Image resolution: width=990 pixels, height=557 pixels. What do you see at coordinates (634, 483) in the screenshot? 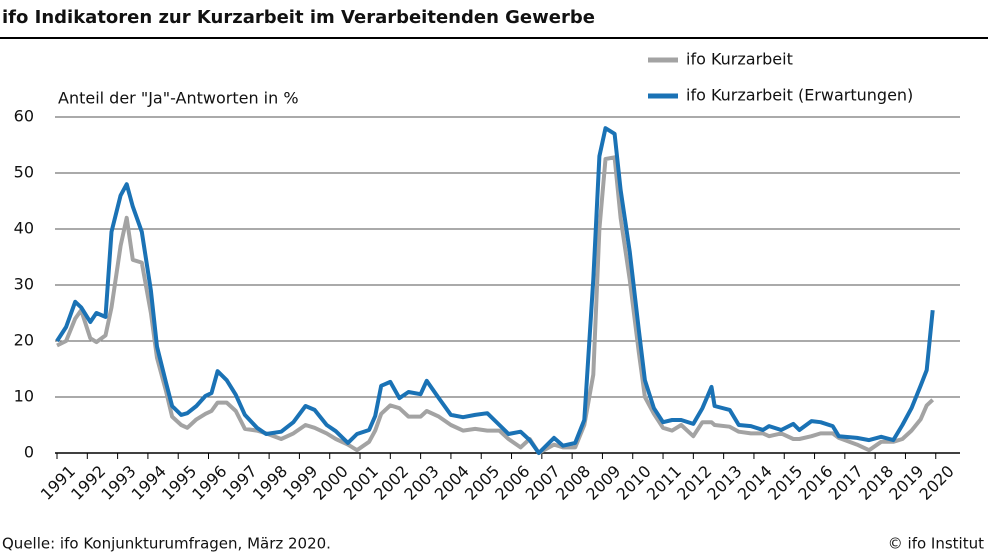
I see `x-tick-label: 2010` at bounding box center [634, 483].